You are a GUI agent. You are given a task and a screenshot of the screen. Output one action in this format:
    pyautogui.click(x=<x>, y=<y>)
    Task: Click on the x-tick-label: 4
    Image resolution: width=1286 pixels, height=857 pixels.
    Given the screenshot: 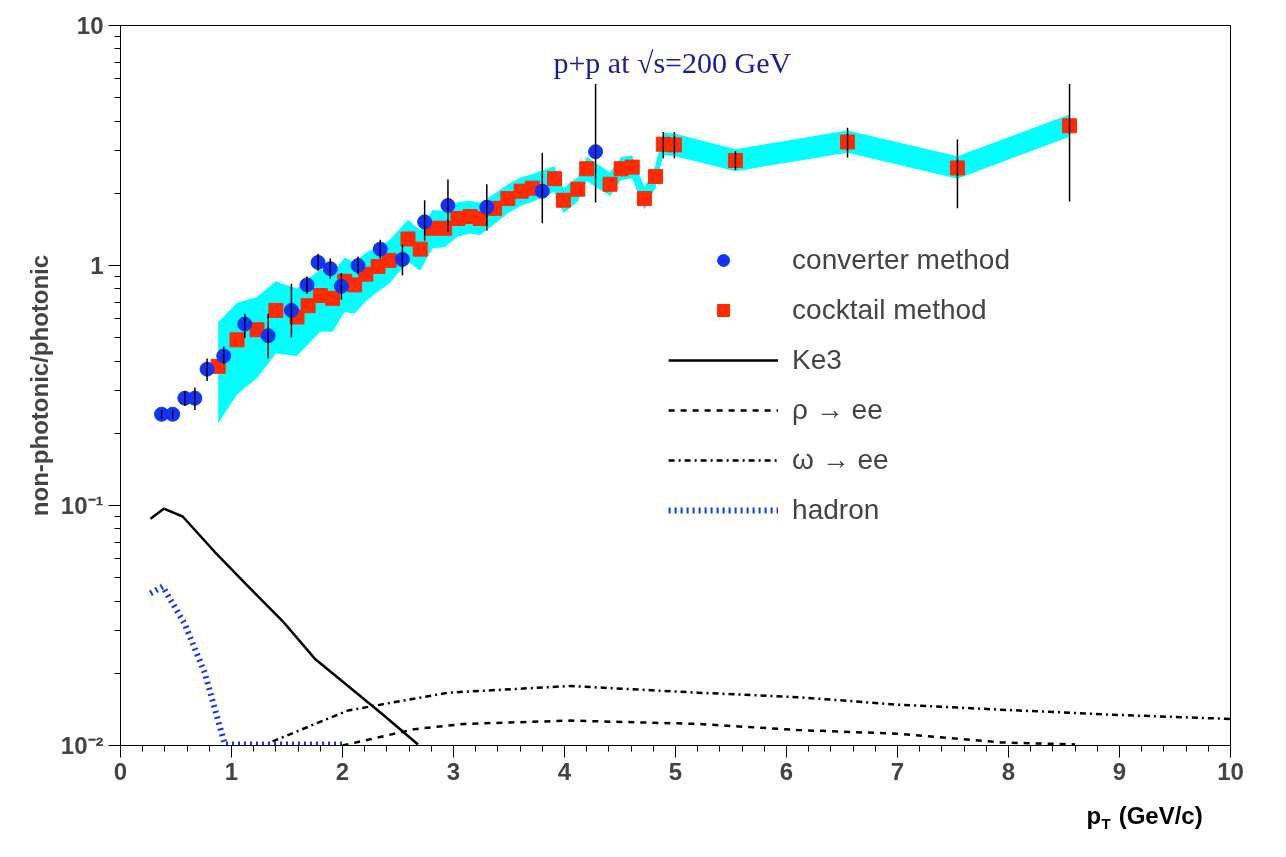 What is the action you would take?
    pyautogui.click(x=564, y=771)
    